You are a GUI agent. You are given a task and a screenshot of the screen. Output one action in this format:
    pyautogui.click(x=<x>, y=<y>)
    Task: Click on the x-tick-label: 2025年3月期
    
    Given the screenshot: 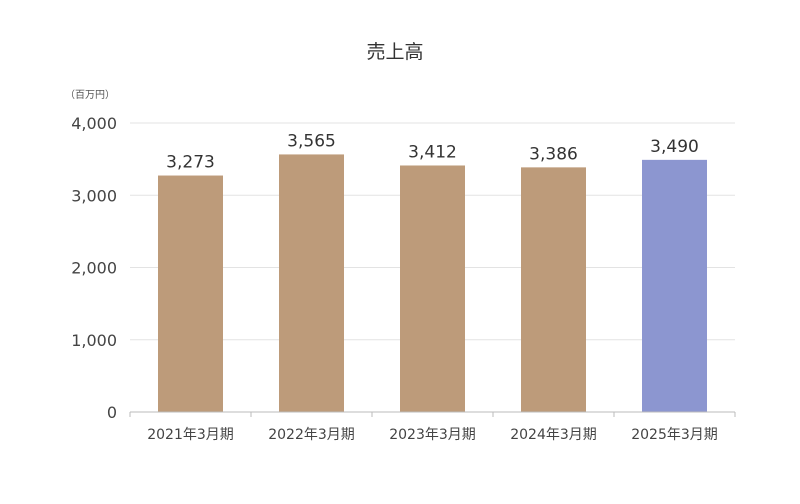 What is the action you would take?
    pyautogui.click(x=674, y=435)
    